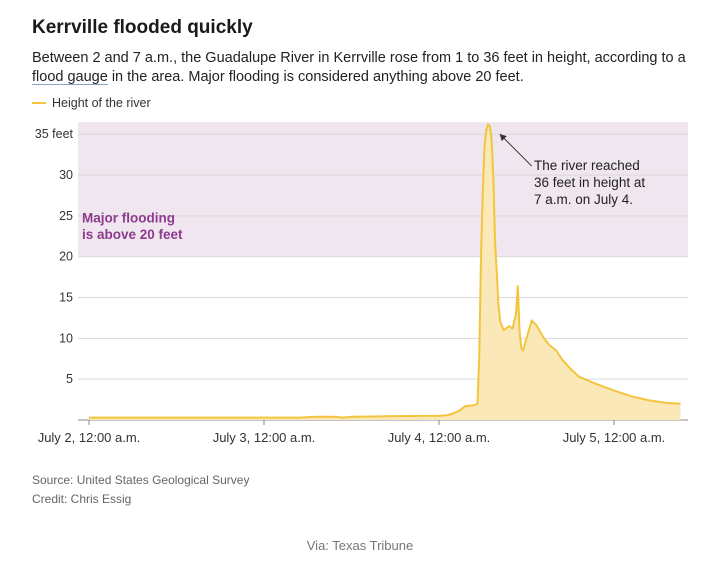 The image size is (720, 570). Describe the element at coordinates (439, 437) in the screenshot. I see `x-tick-label: July 4, 12:00 a.m.` at that location.